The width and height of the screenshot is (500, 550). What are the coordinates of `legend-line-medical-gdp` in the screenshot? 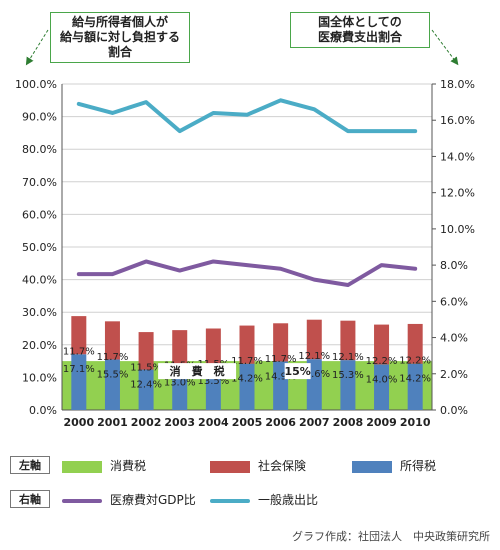 It's located at (82, 501).